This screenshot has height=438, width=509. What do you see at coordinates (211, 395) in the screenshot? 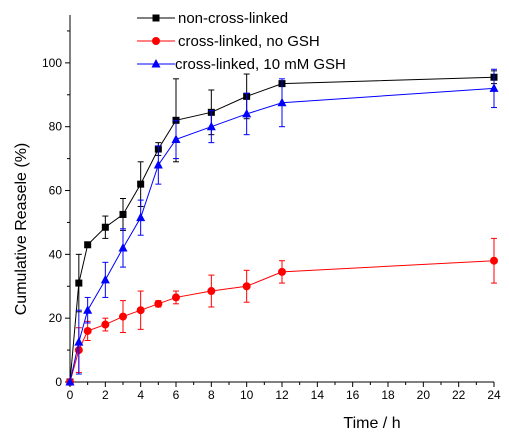
I see `x-tick-label: 8` at bounding box center [211, 395].